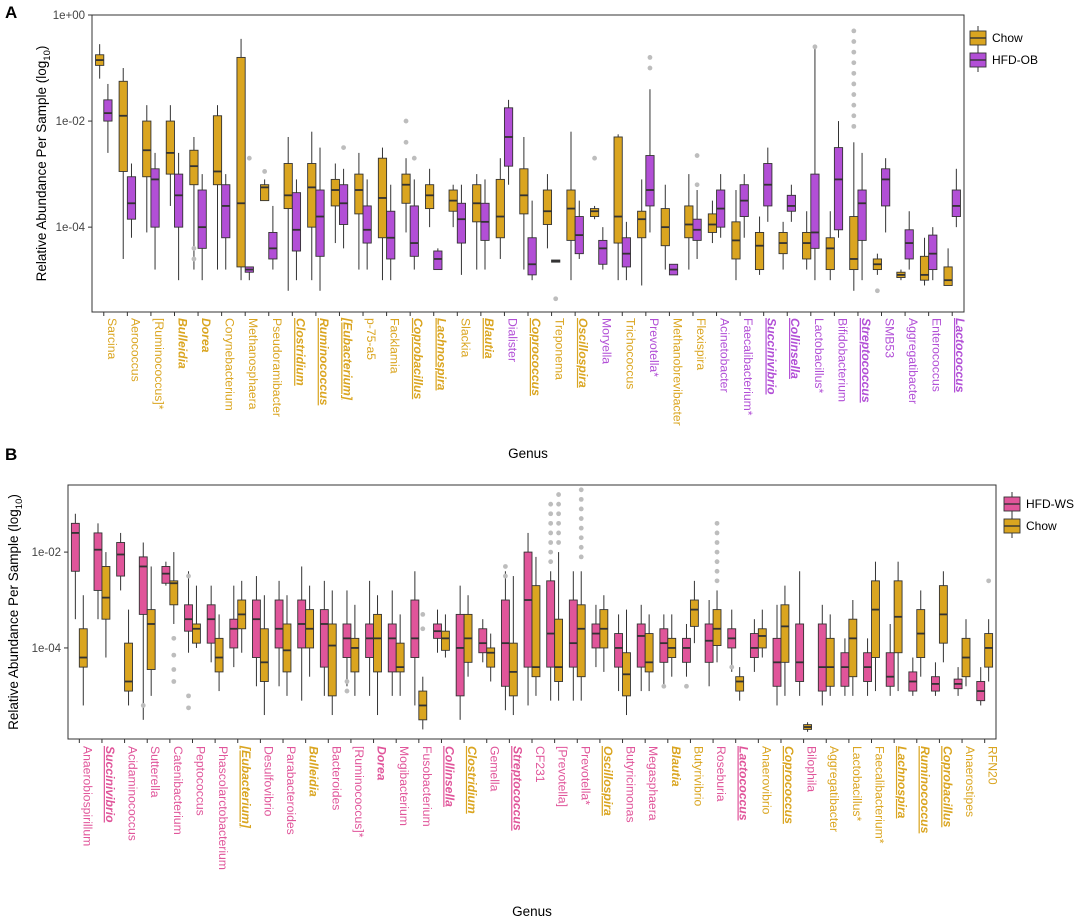 Image resolution: width=1084 pixels, height=923 pixels. I want to click on panel-b-category: Butyrivibrio, so click(693, 693).